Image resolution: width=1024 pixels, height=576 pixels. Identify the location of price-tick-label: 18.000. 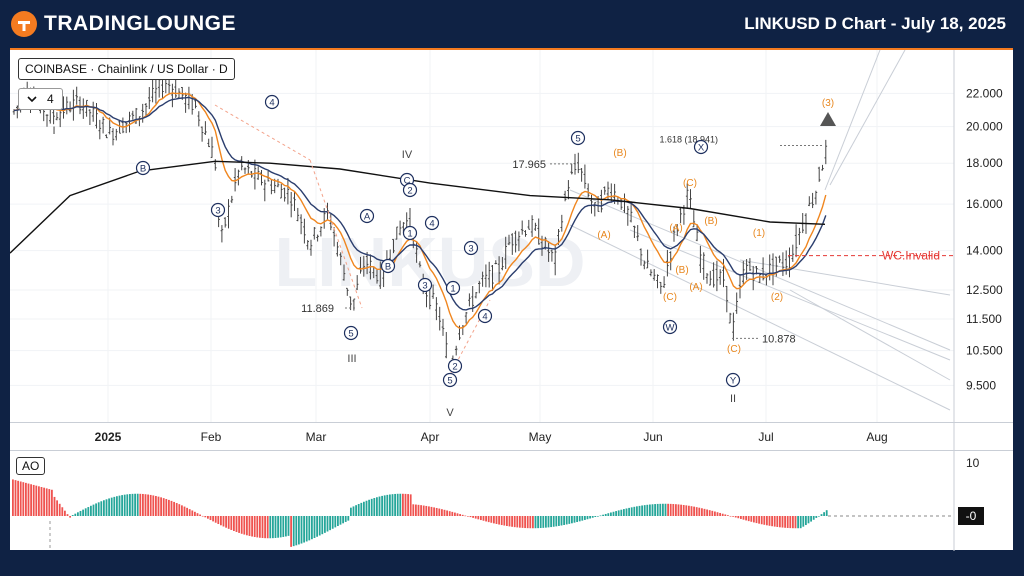
(984, 163).